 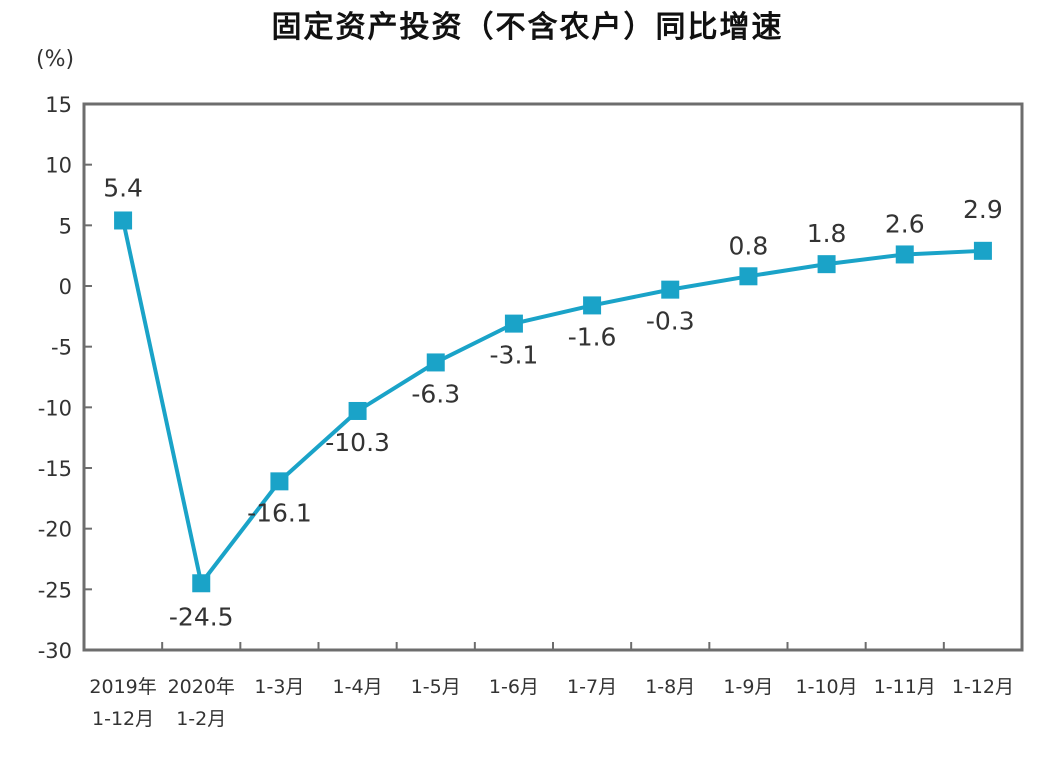 What do you see at coordinates (592, 336) in the screenshot?
I see `data-label: -1.6` at bounding box center [592, 336].